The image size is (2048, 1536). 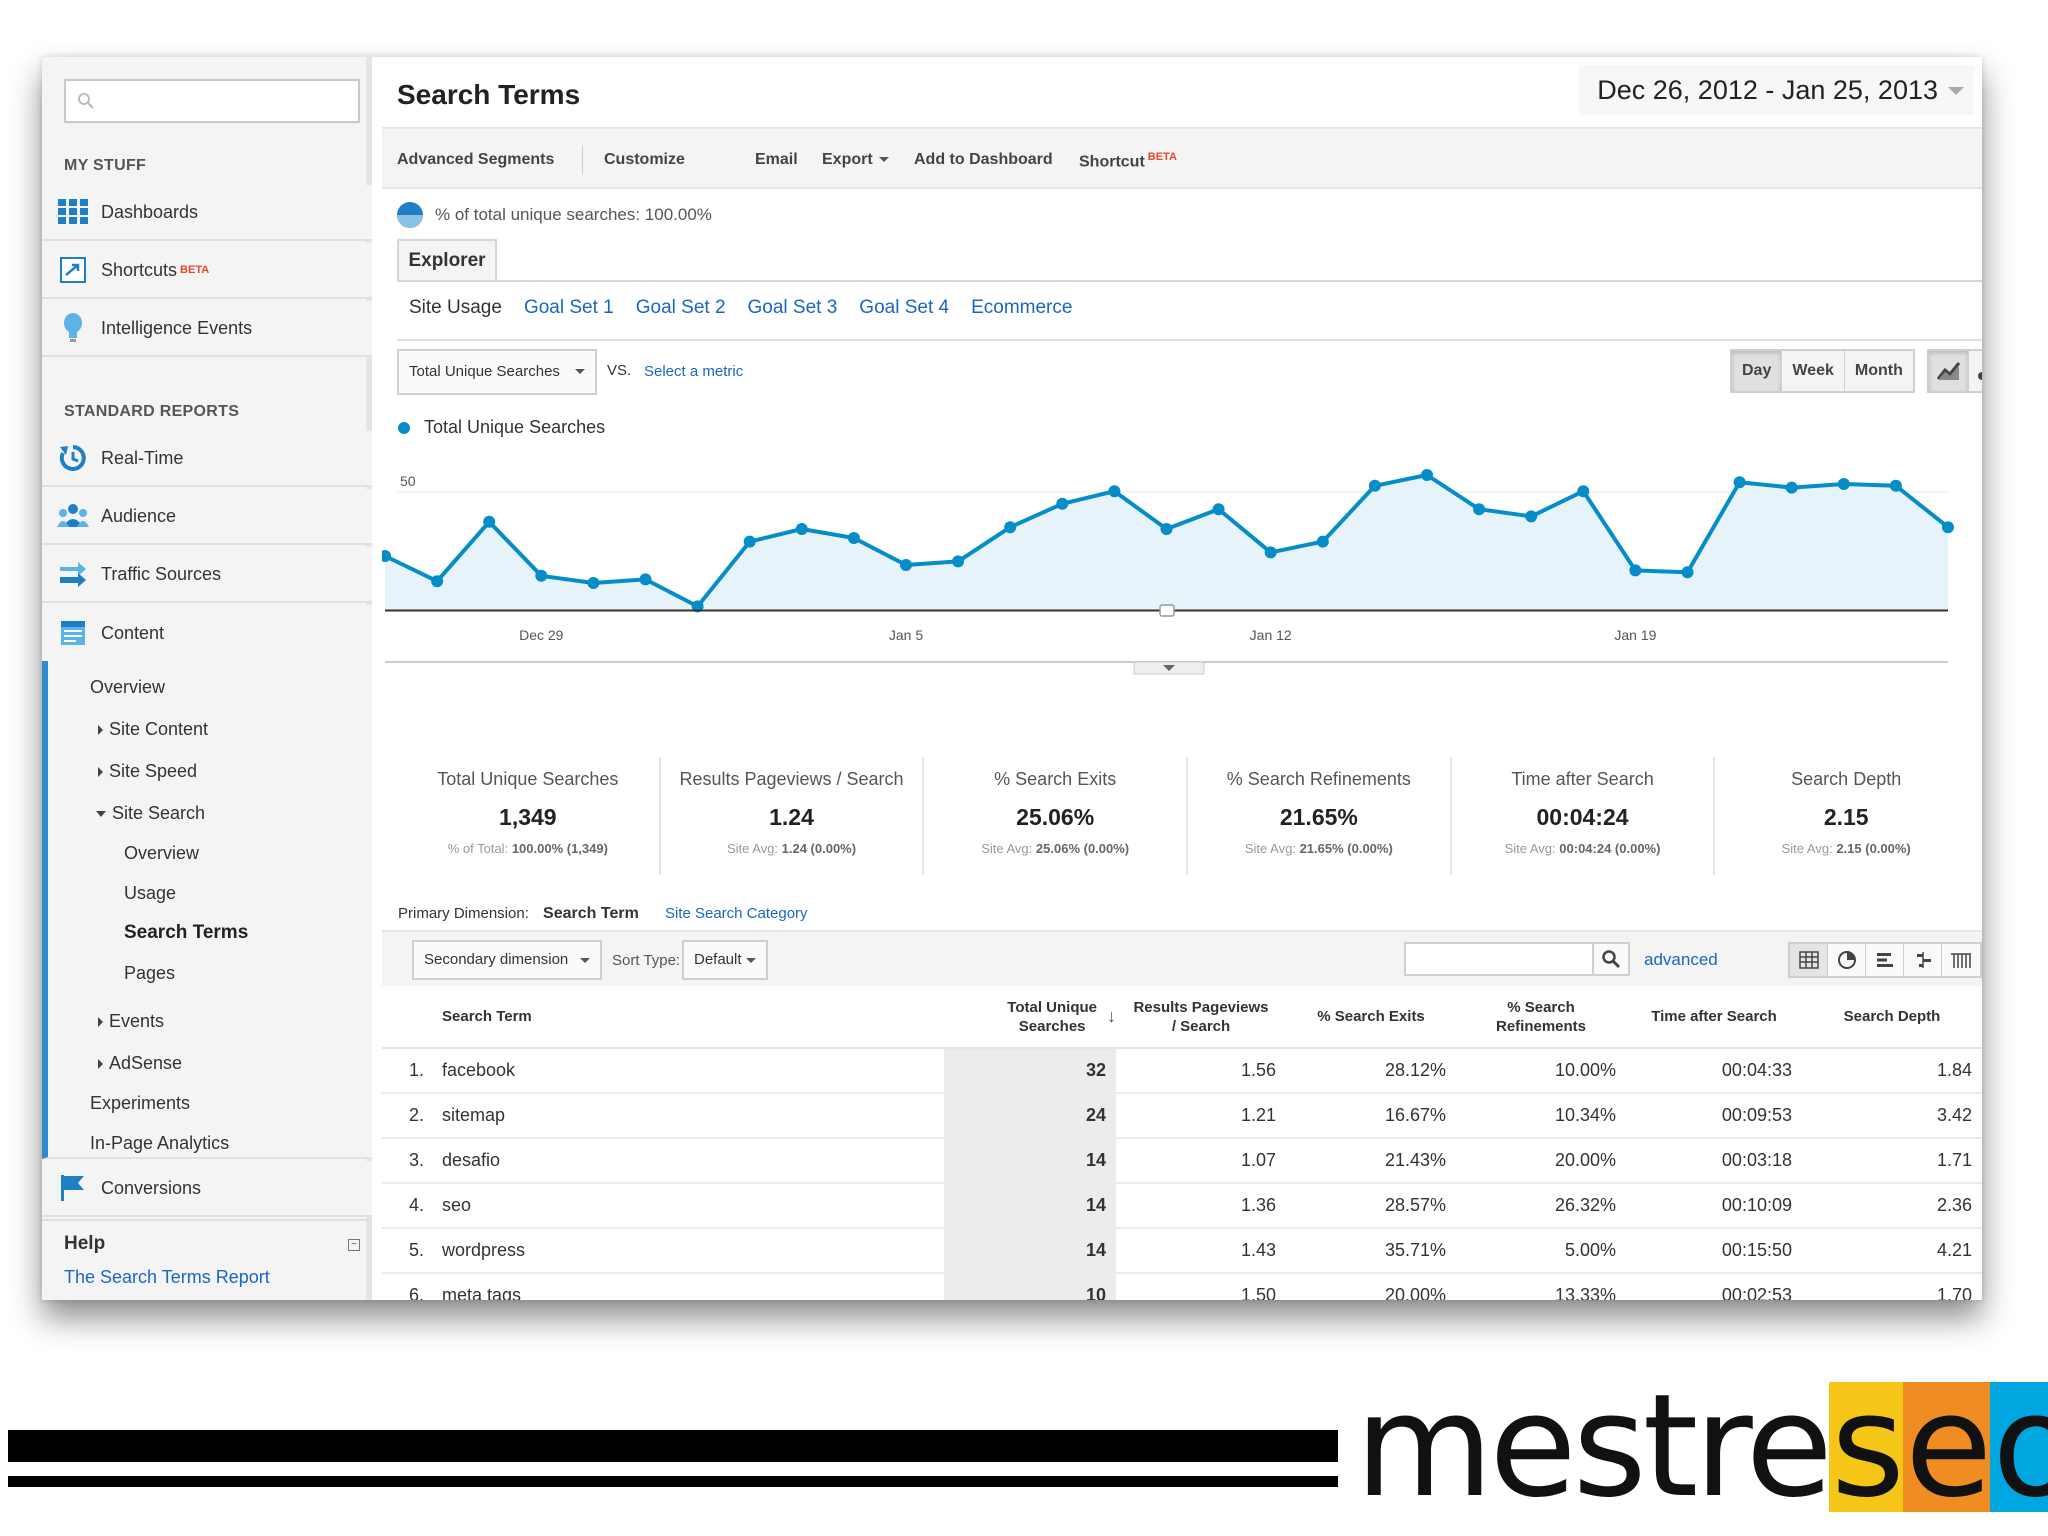 I want to click on secondary-dimension-dropdown: Secondary dimension, so click(x=507, y=960).